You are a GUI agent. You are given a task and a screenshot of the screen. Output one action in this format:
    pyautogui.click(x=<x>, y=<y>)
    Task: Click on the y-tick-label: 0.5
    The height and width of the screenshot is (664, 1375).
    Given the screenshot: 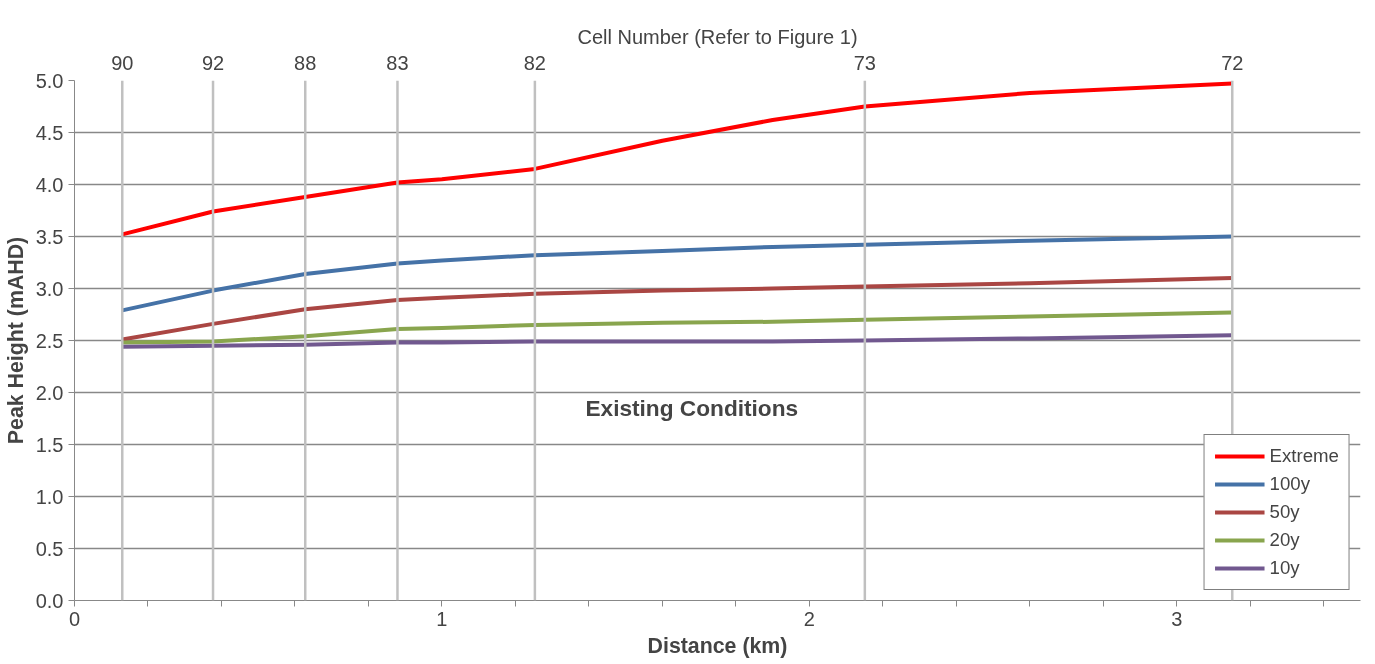 What is the action you would take?
    pyautogui.click(x=49, y=548)
    